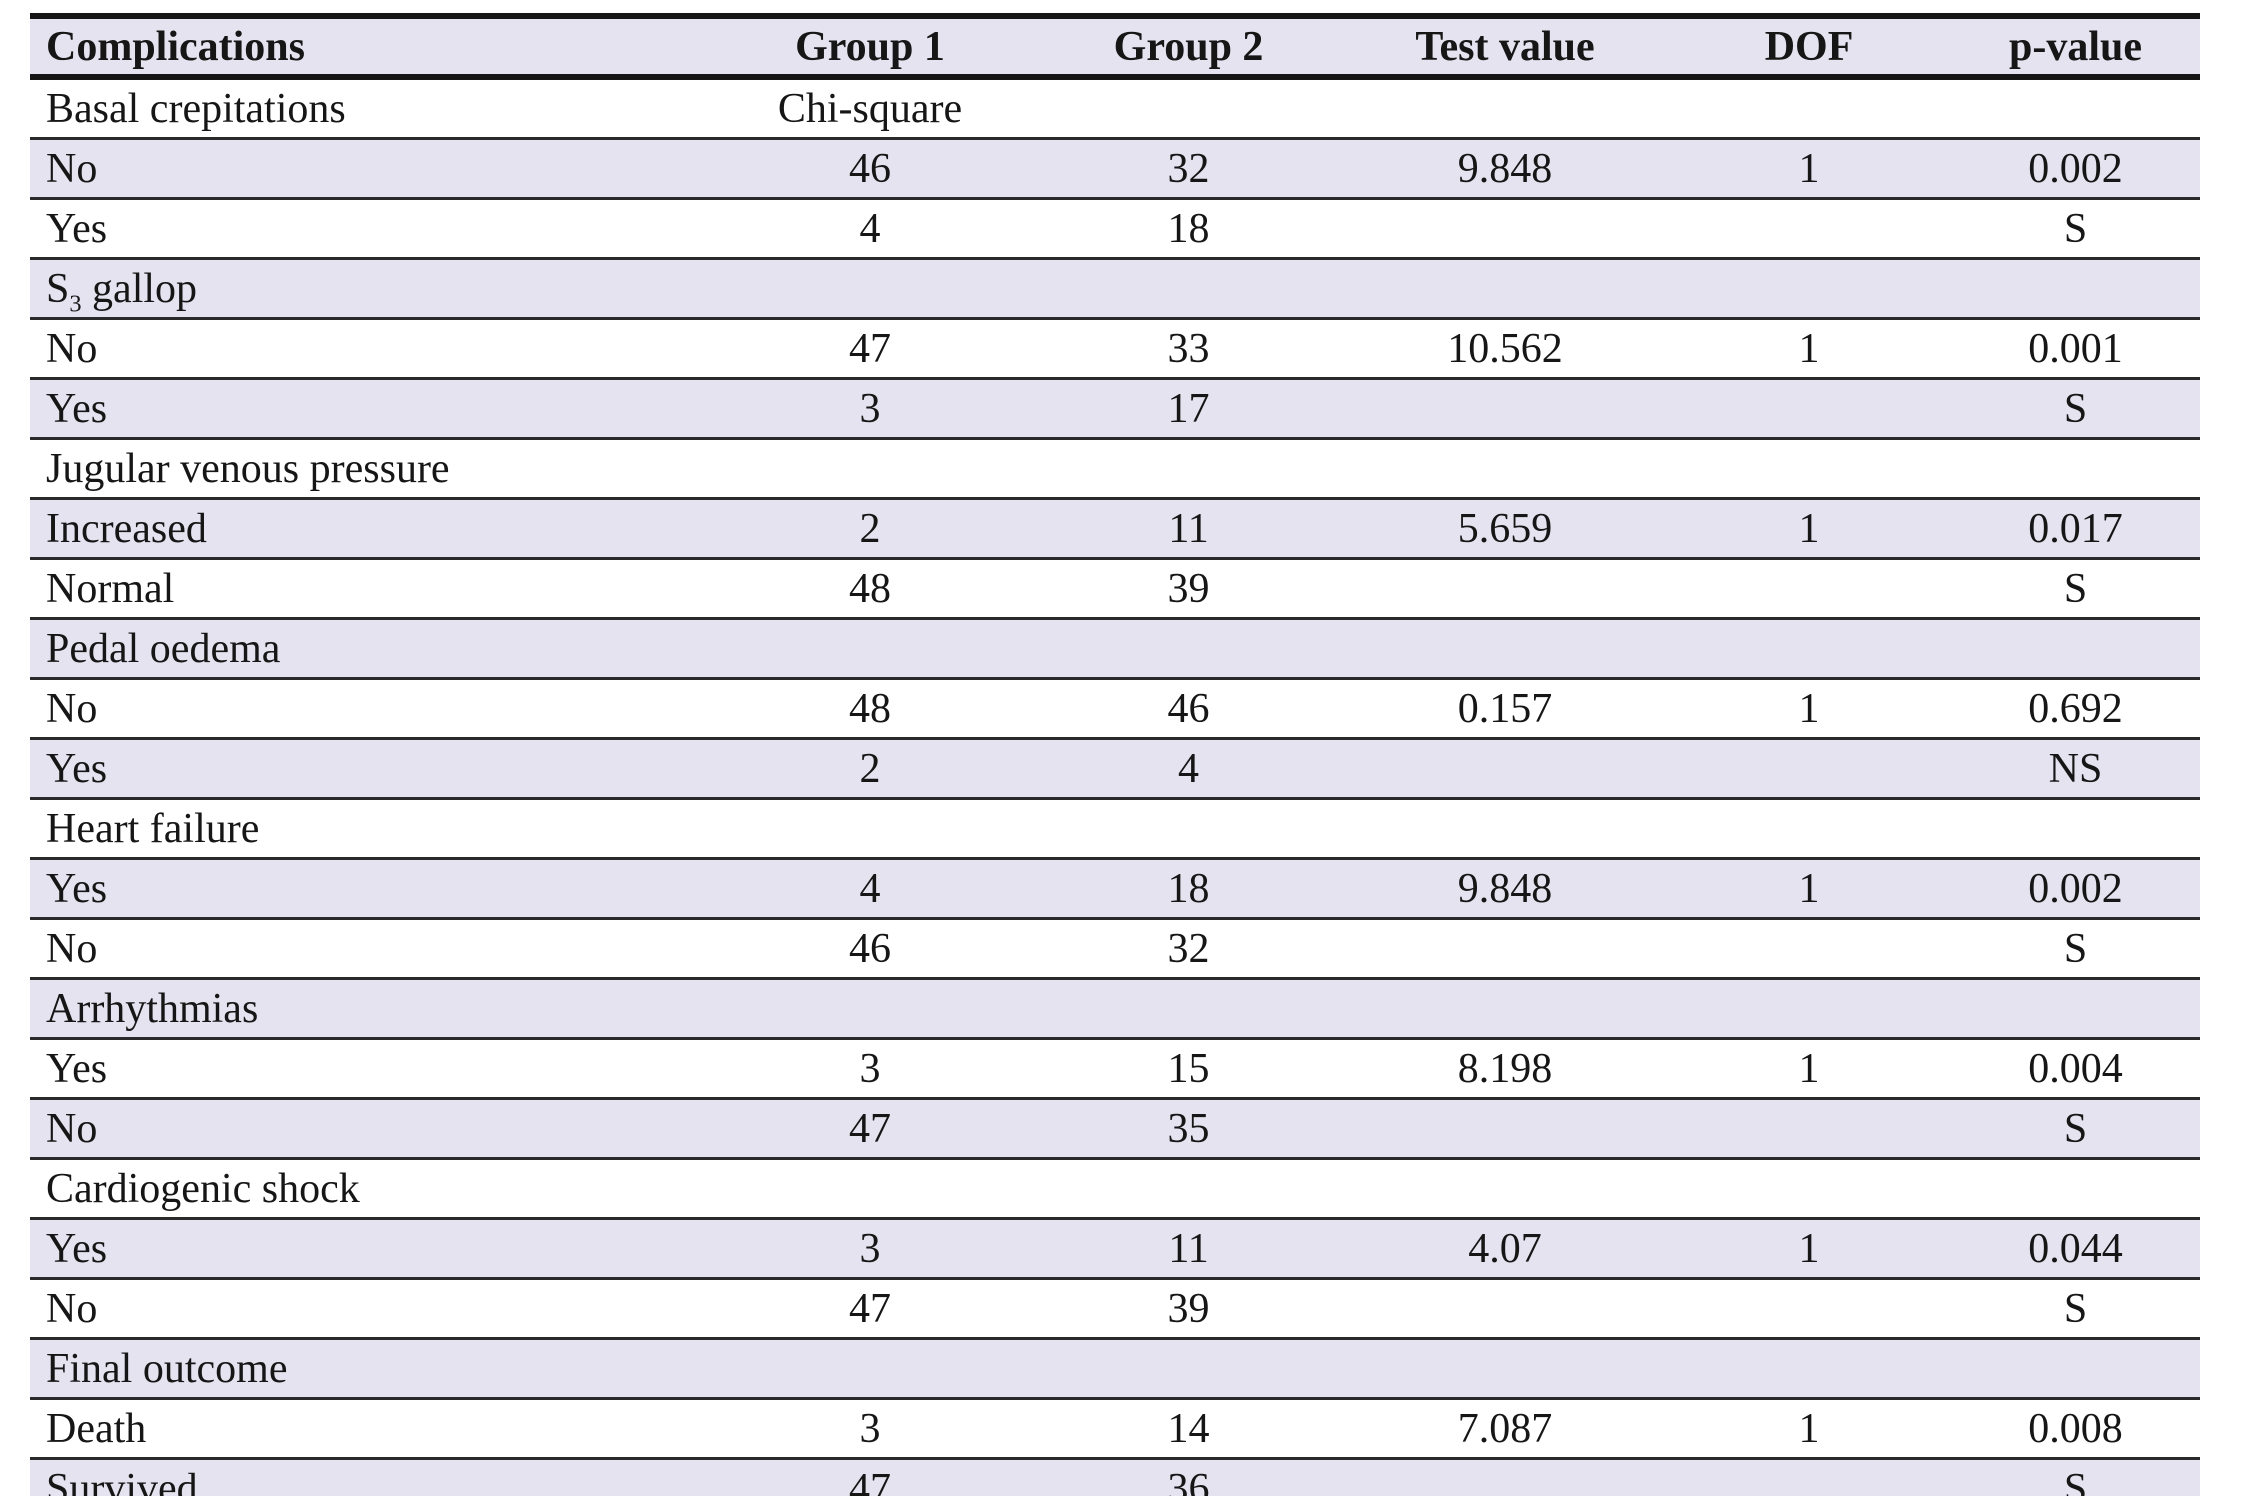  I want to click on table-row: Yes 3 17 S, so click(1115, 408).